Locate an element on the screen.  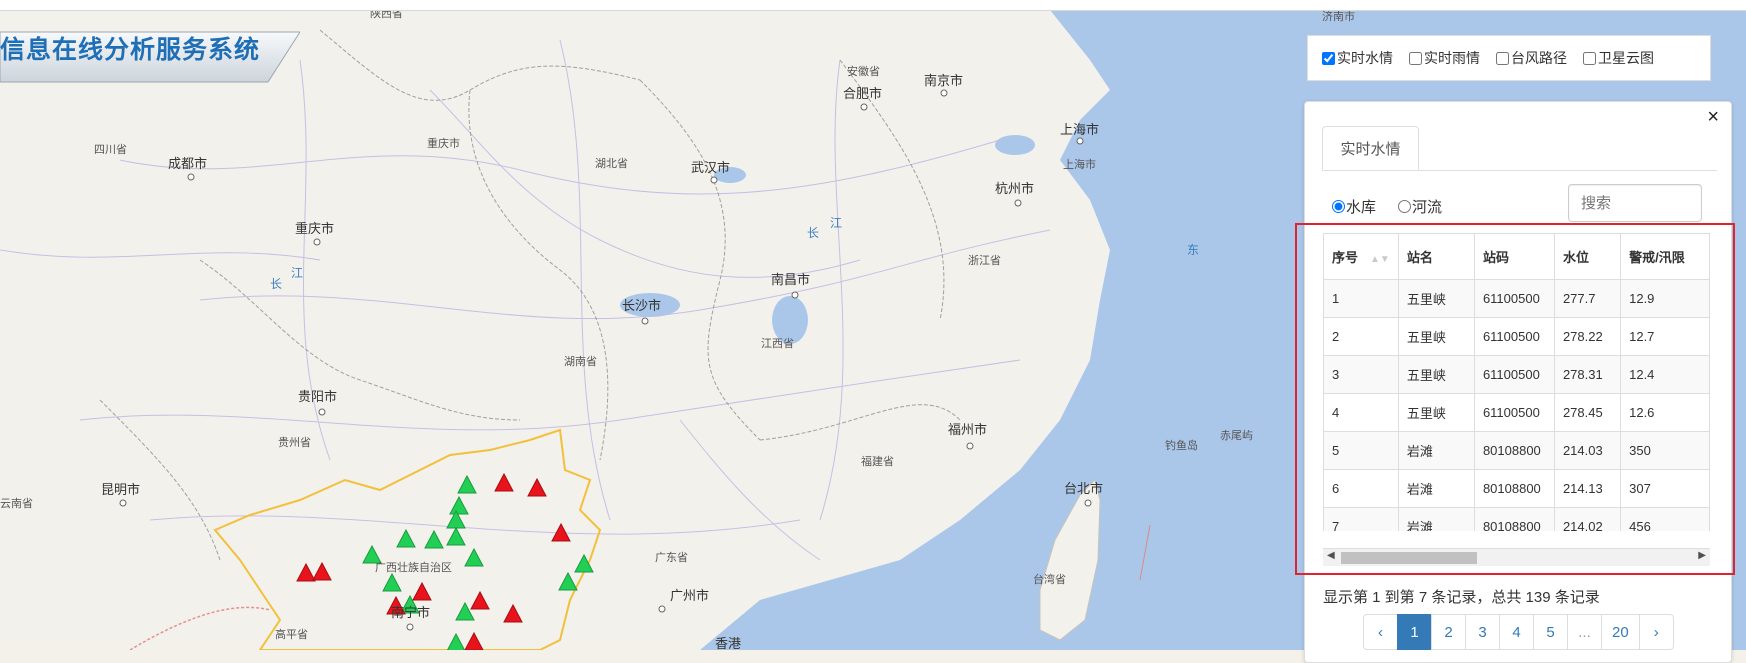
table-row: 4 五里峡 61100500 278.45 12.6 is located at coordinates (1516, 412).